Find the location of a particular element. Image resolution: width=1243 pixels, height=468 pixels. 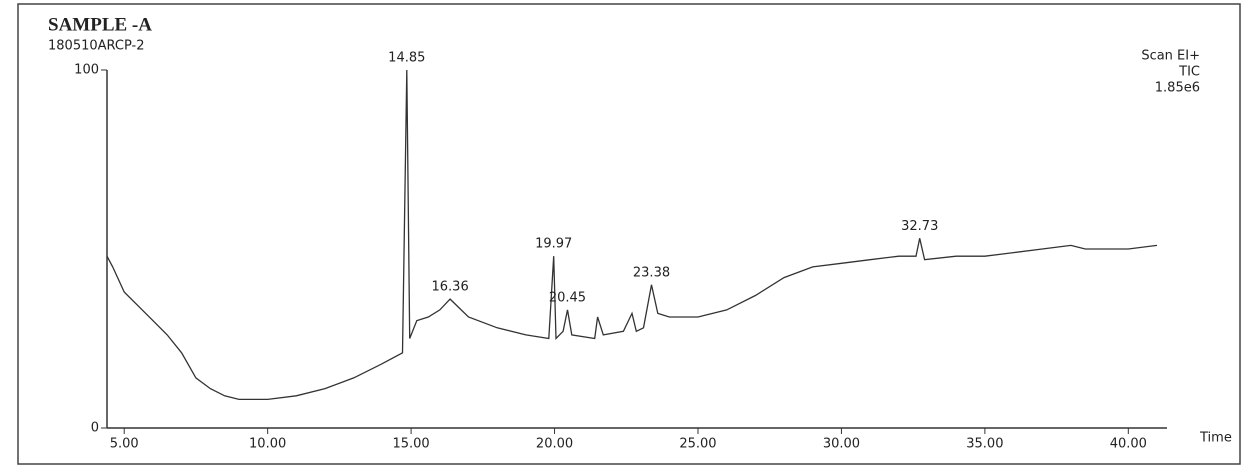

chart-title: SAMPLE -A is located at coordinates (100, 24).